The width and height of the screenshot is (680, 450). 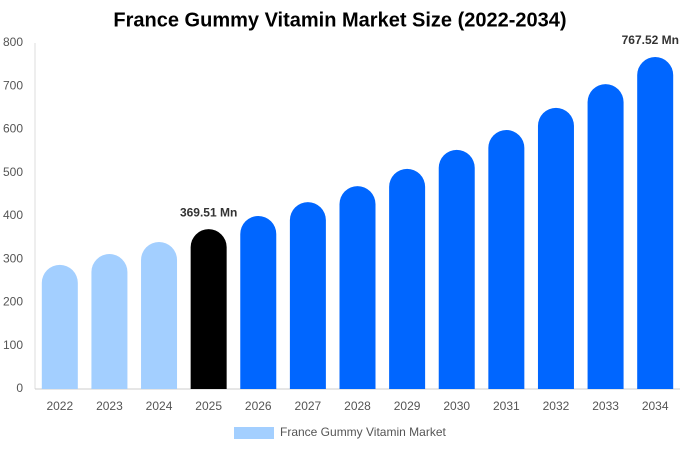 What do you see at coordinates (13, 85) in the screenshot?
I see `y-tick-label: 700` at bounding box center [13, 85].